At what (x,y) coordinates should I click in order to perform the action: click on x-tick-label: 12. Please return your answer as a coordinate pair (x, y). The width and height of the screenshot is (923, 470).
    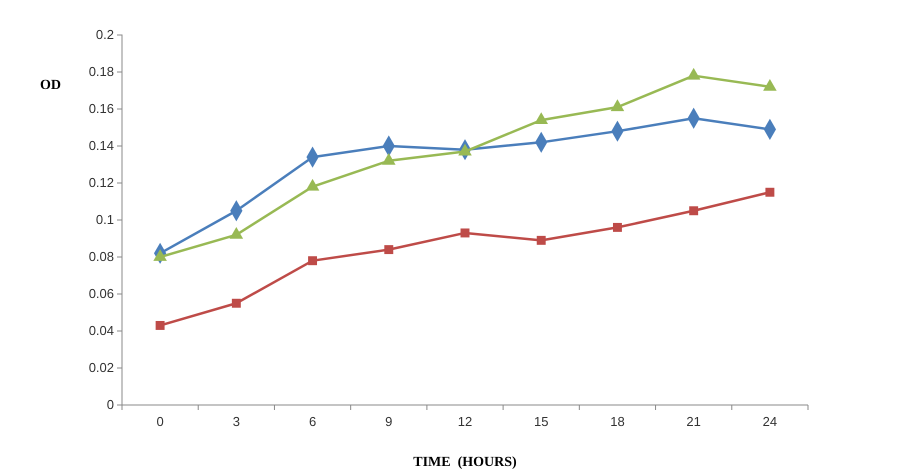
    Looking at the image, I should click on (465, 422).